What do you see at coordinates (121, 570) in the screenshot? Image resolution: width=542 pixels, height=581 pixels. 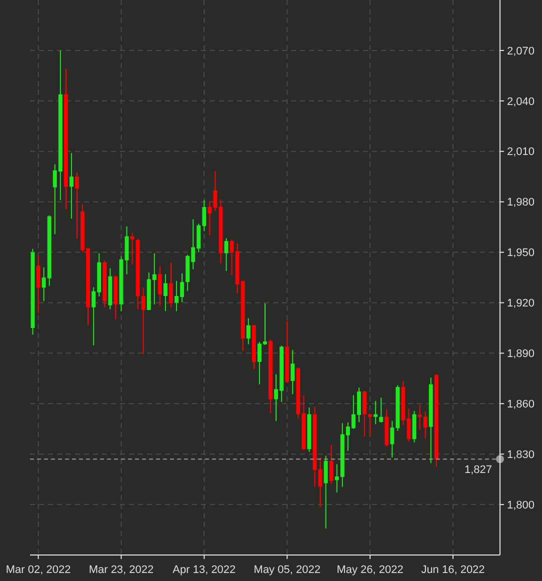 I see `x-tick-label: Mar 23, 2022` at bounding box center [121, 570].